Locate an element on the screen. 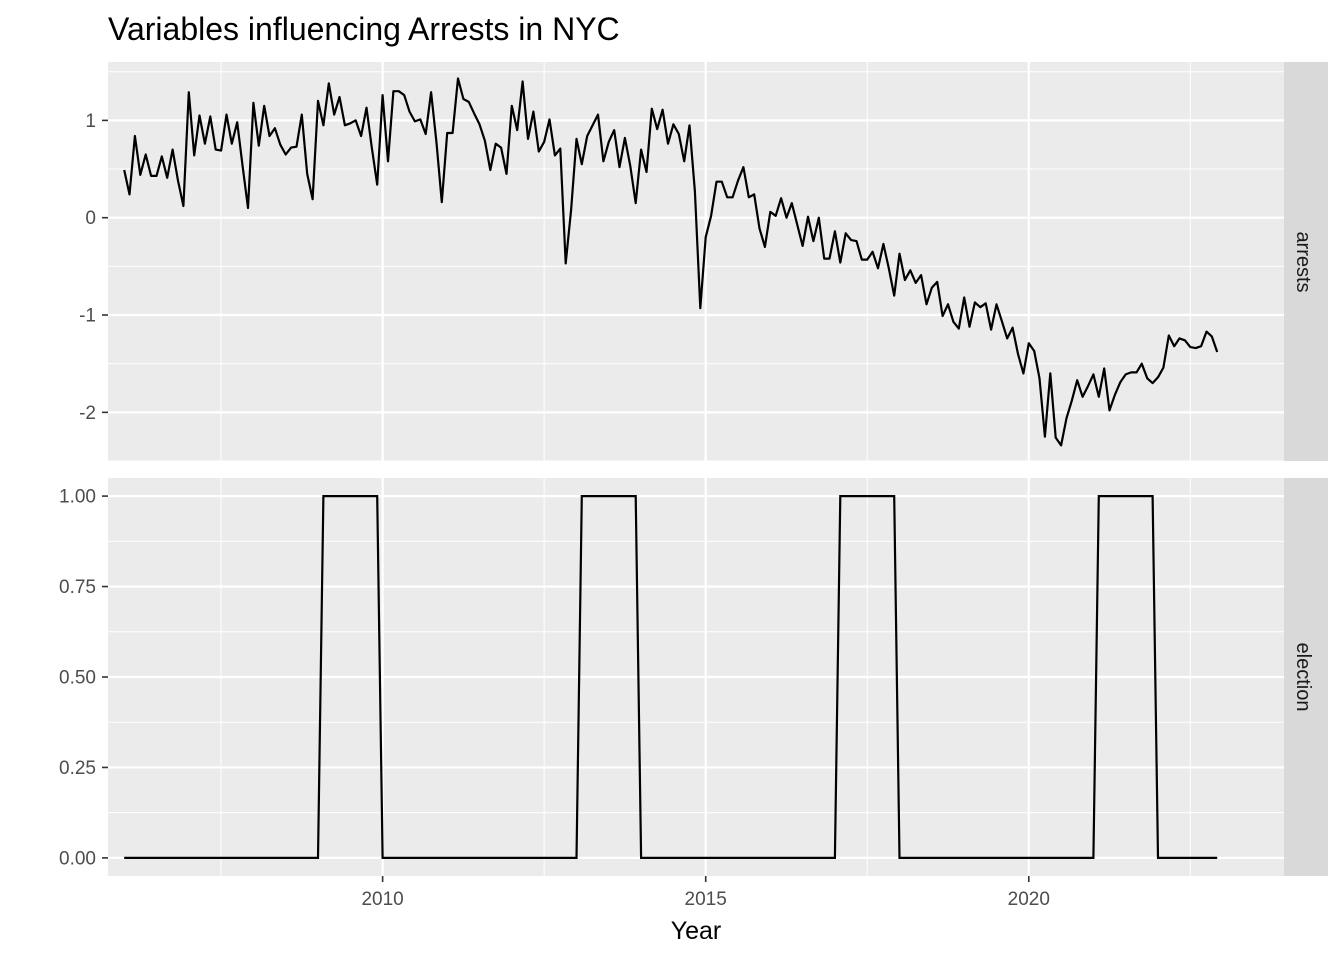 This screenshot has width=1344, height=960. facet-strip-label: arrests is located at coordinates (1303, 261).